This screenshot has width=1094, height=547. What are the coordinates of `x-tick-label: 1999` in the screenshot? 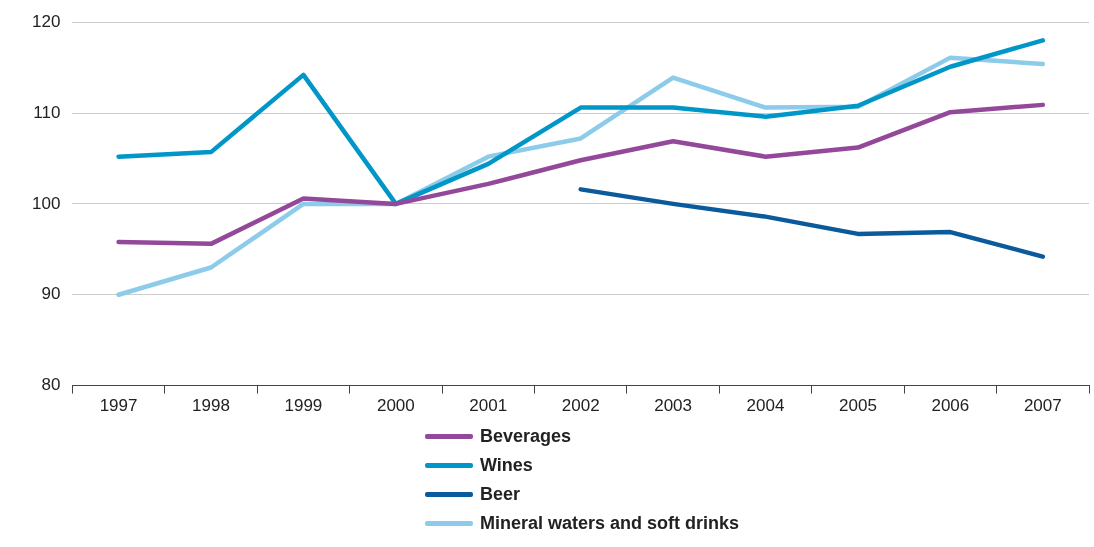 It's located at (303, 406).